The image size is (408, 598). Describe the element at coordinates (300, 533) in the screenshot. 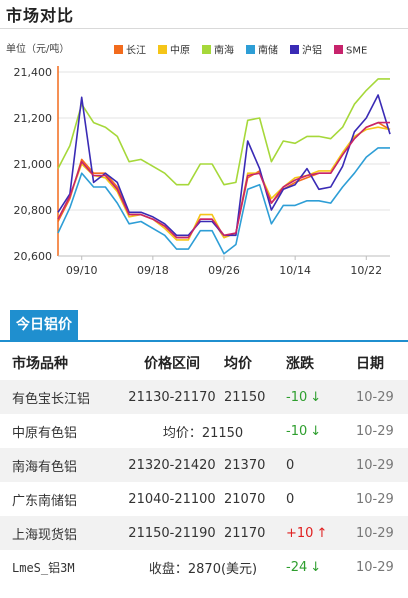

I see `price-change-value: +10` at that location.